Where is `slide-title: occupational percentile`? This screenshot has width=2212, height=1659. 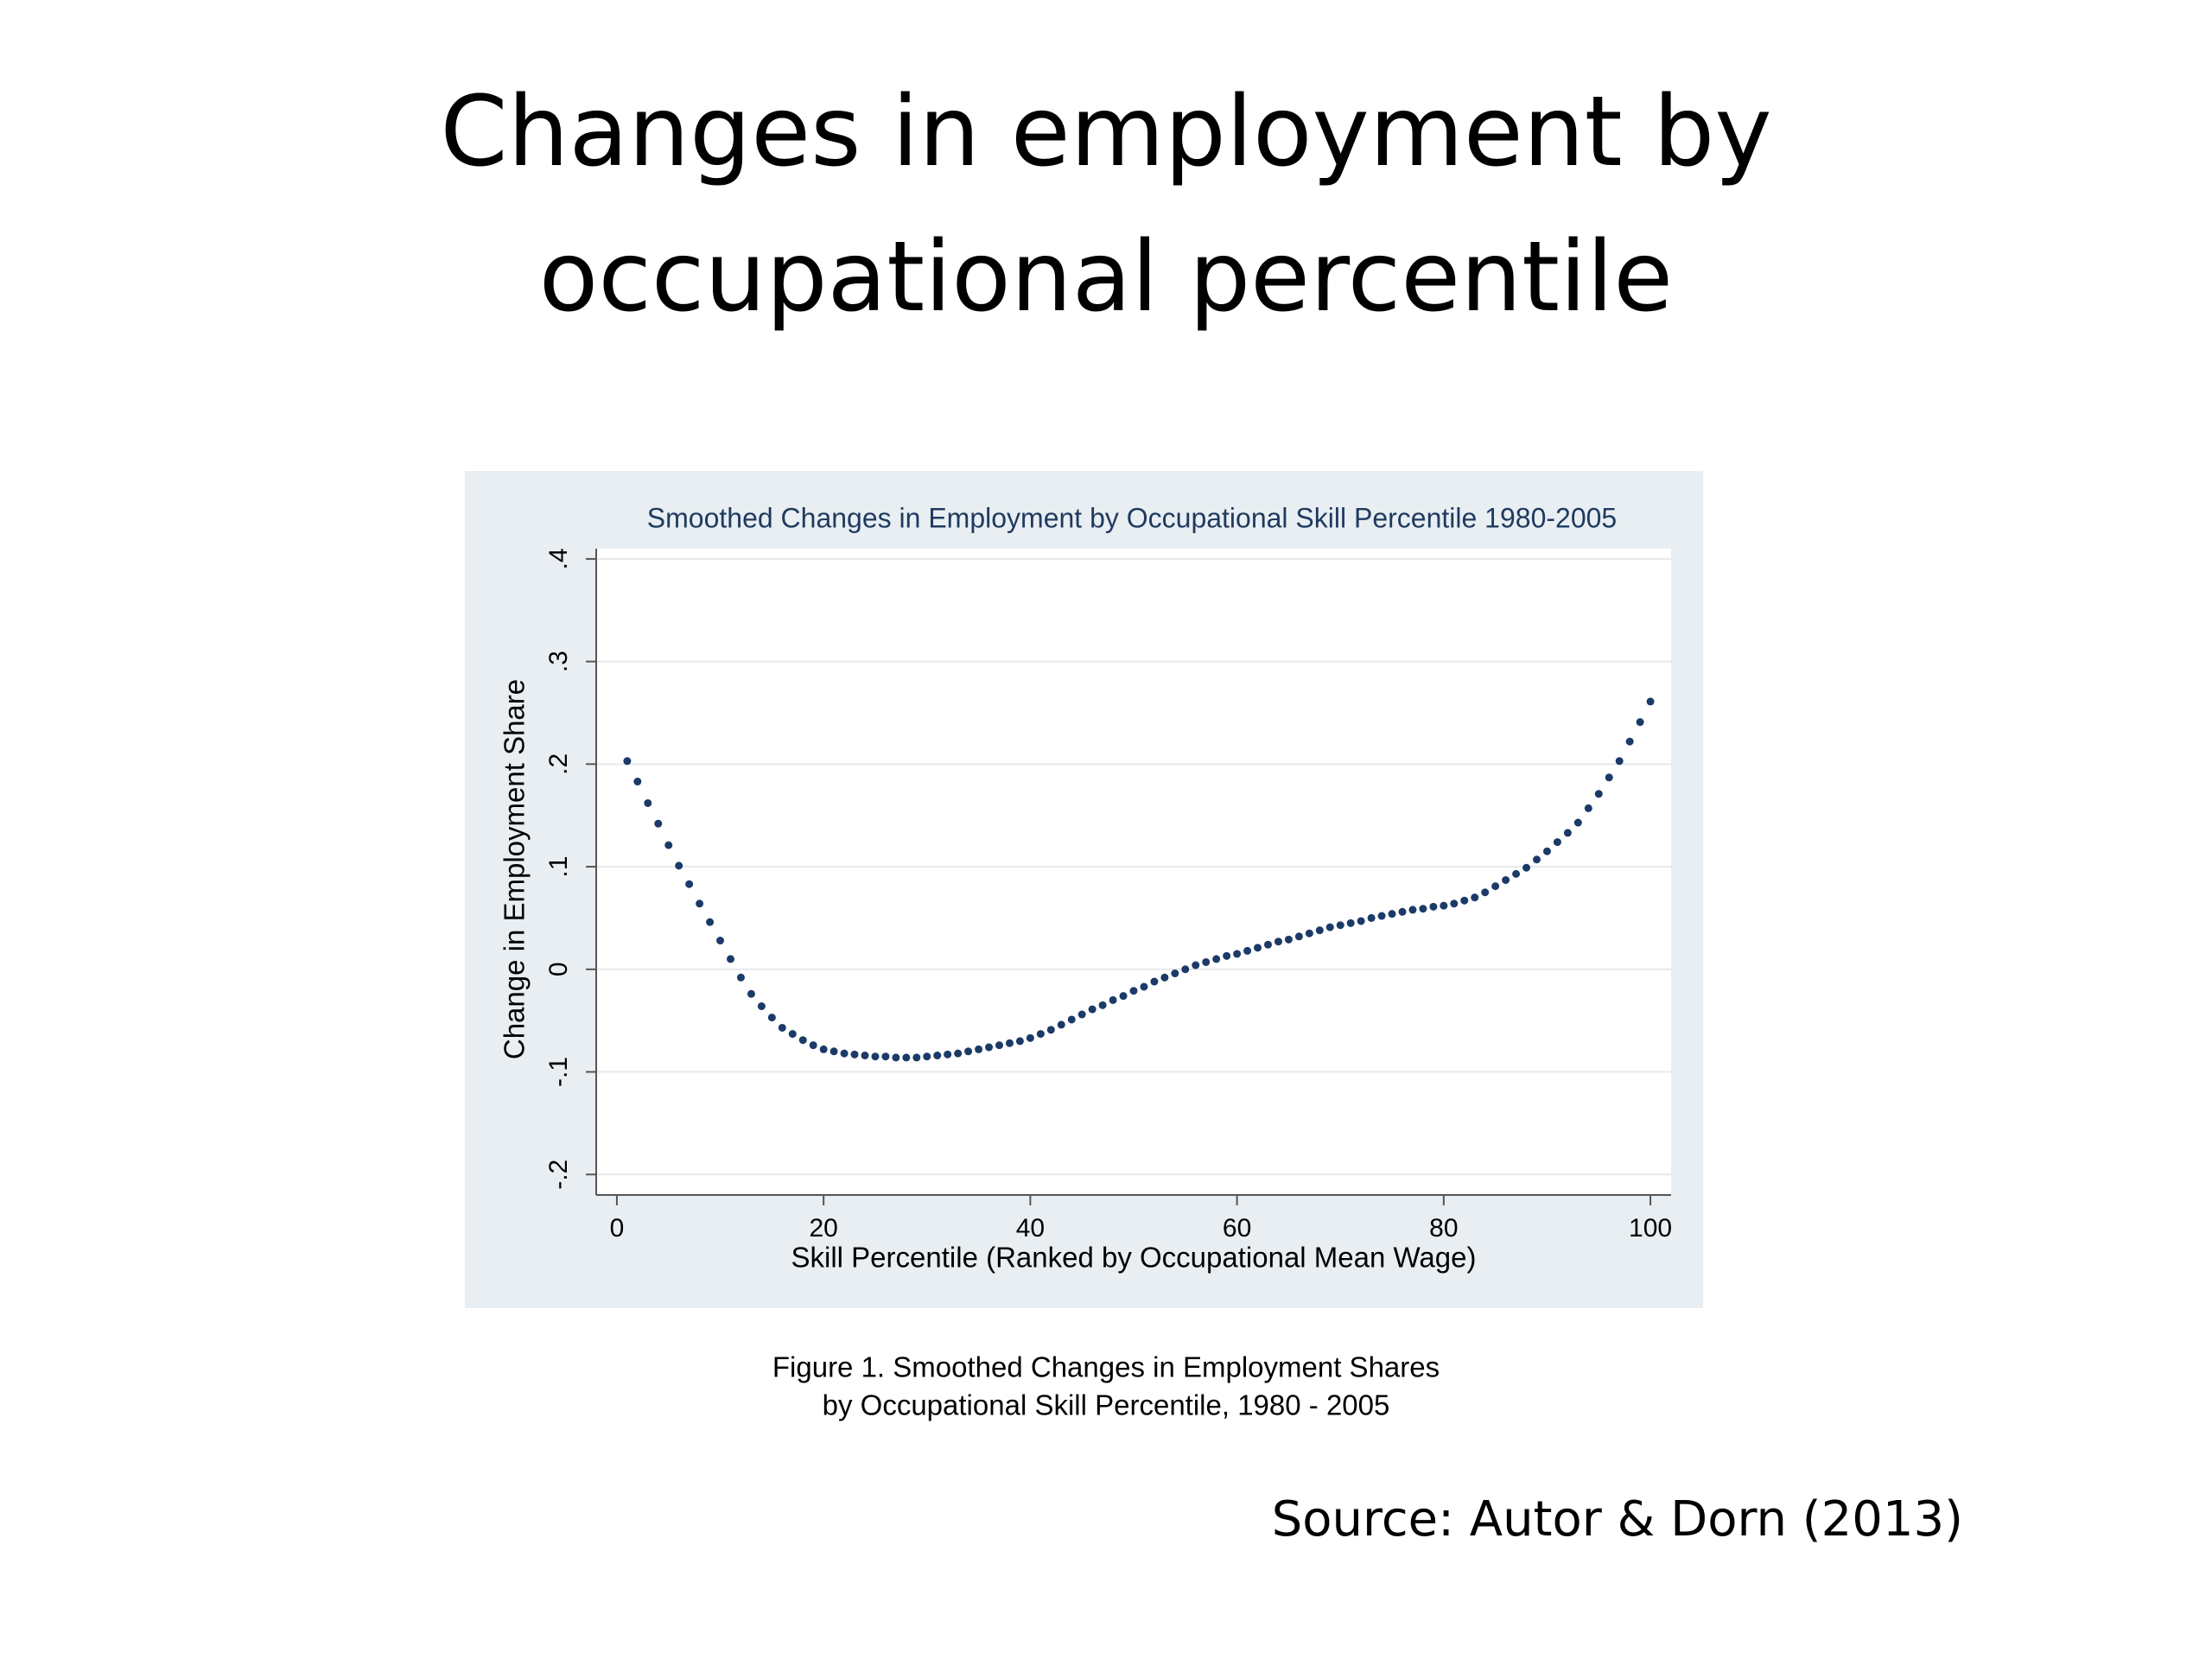 slide-title: occupational percentile is located at coordinates (1106, 277).